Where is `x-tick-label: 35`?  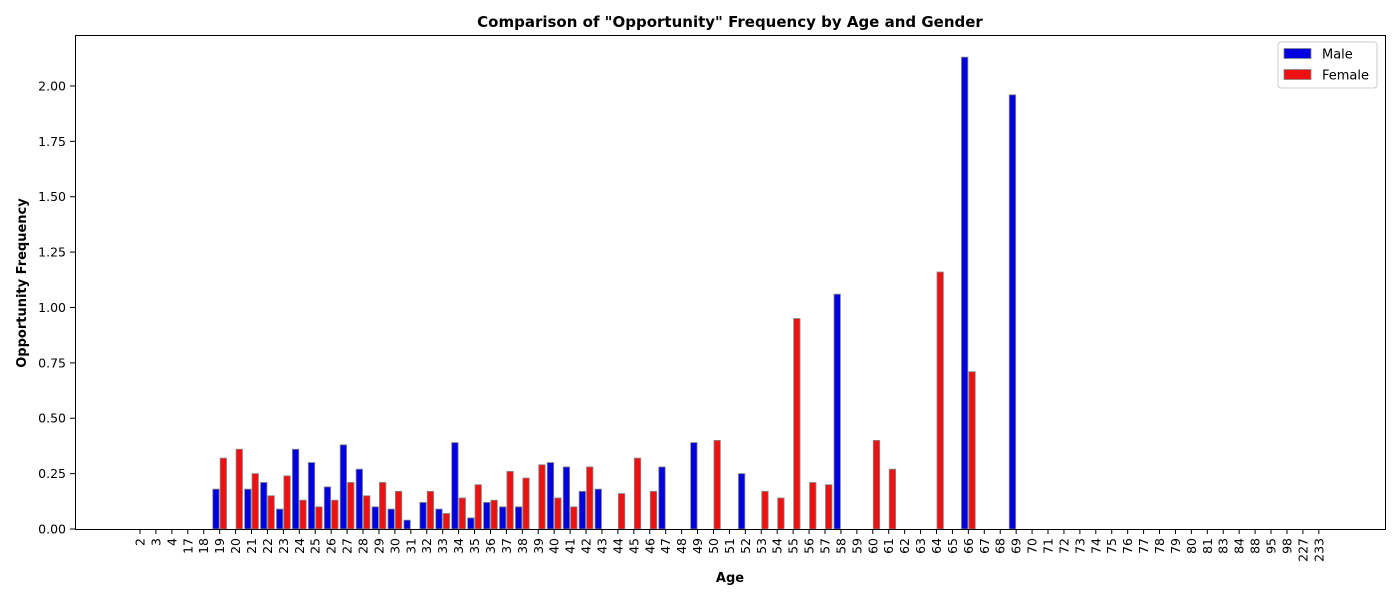
x-tick-label: 35 is located at coordinates (474, 546).